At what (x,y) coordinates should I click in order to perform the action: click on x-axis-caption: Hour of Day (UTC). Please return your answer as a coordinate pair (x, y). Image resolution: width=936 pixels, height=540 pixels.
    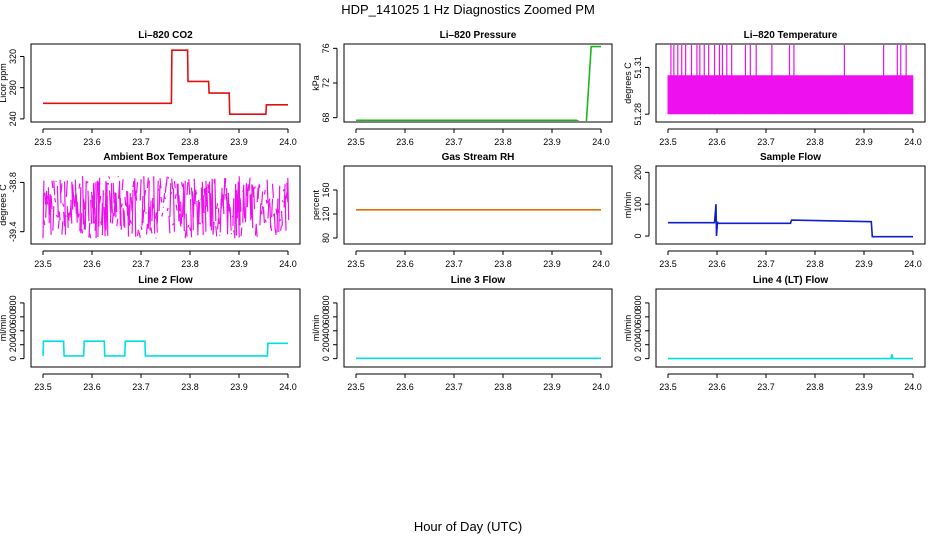
    Looking at the image, I should click on (468, 526).